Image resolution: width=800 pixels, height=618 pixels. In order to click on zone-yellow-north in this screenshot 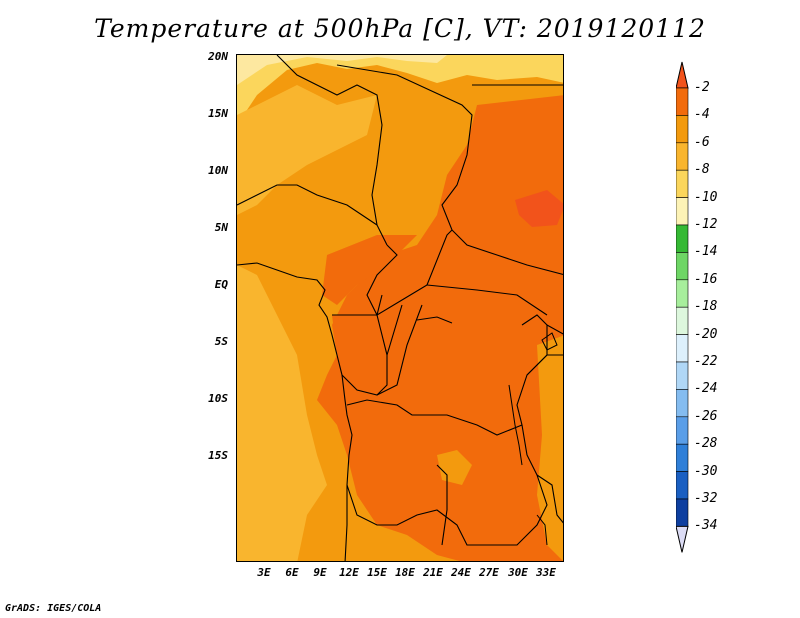, I will do `click(400, 90)`.